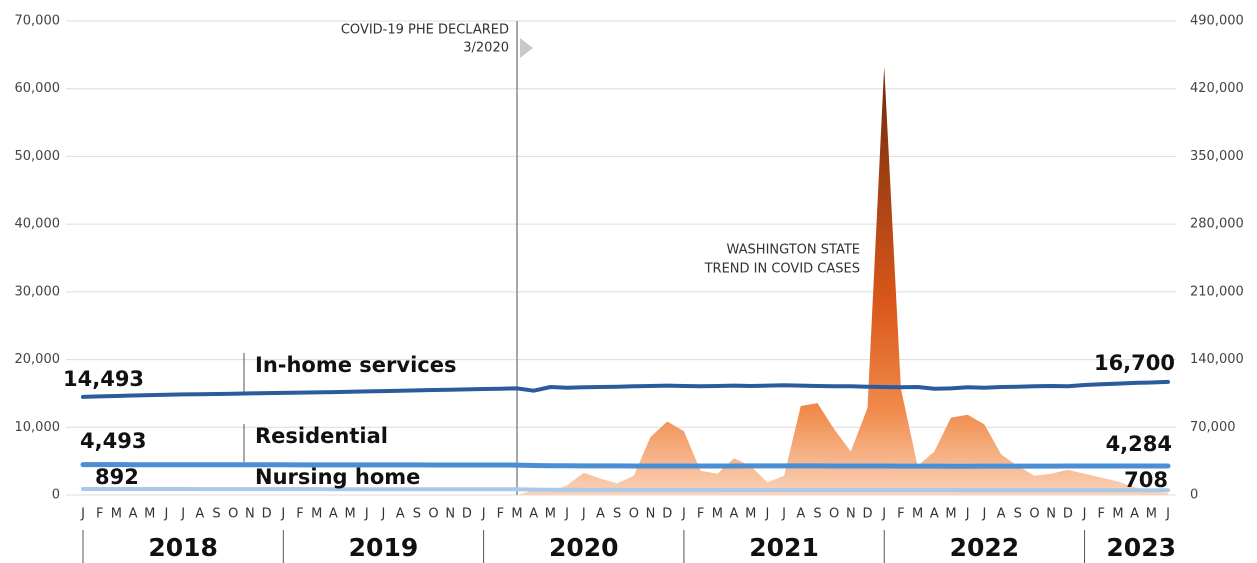  Describe the element at coordinates (117, 477) in the screenshot. I see `value-label: 892` at that location.